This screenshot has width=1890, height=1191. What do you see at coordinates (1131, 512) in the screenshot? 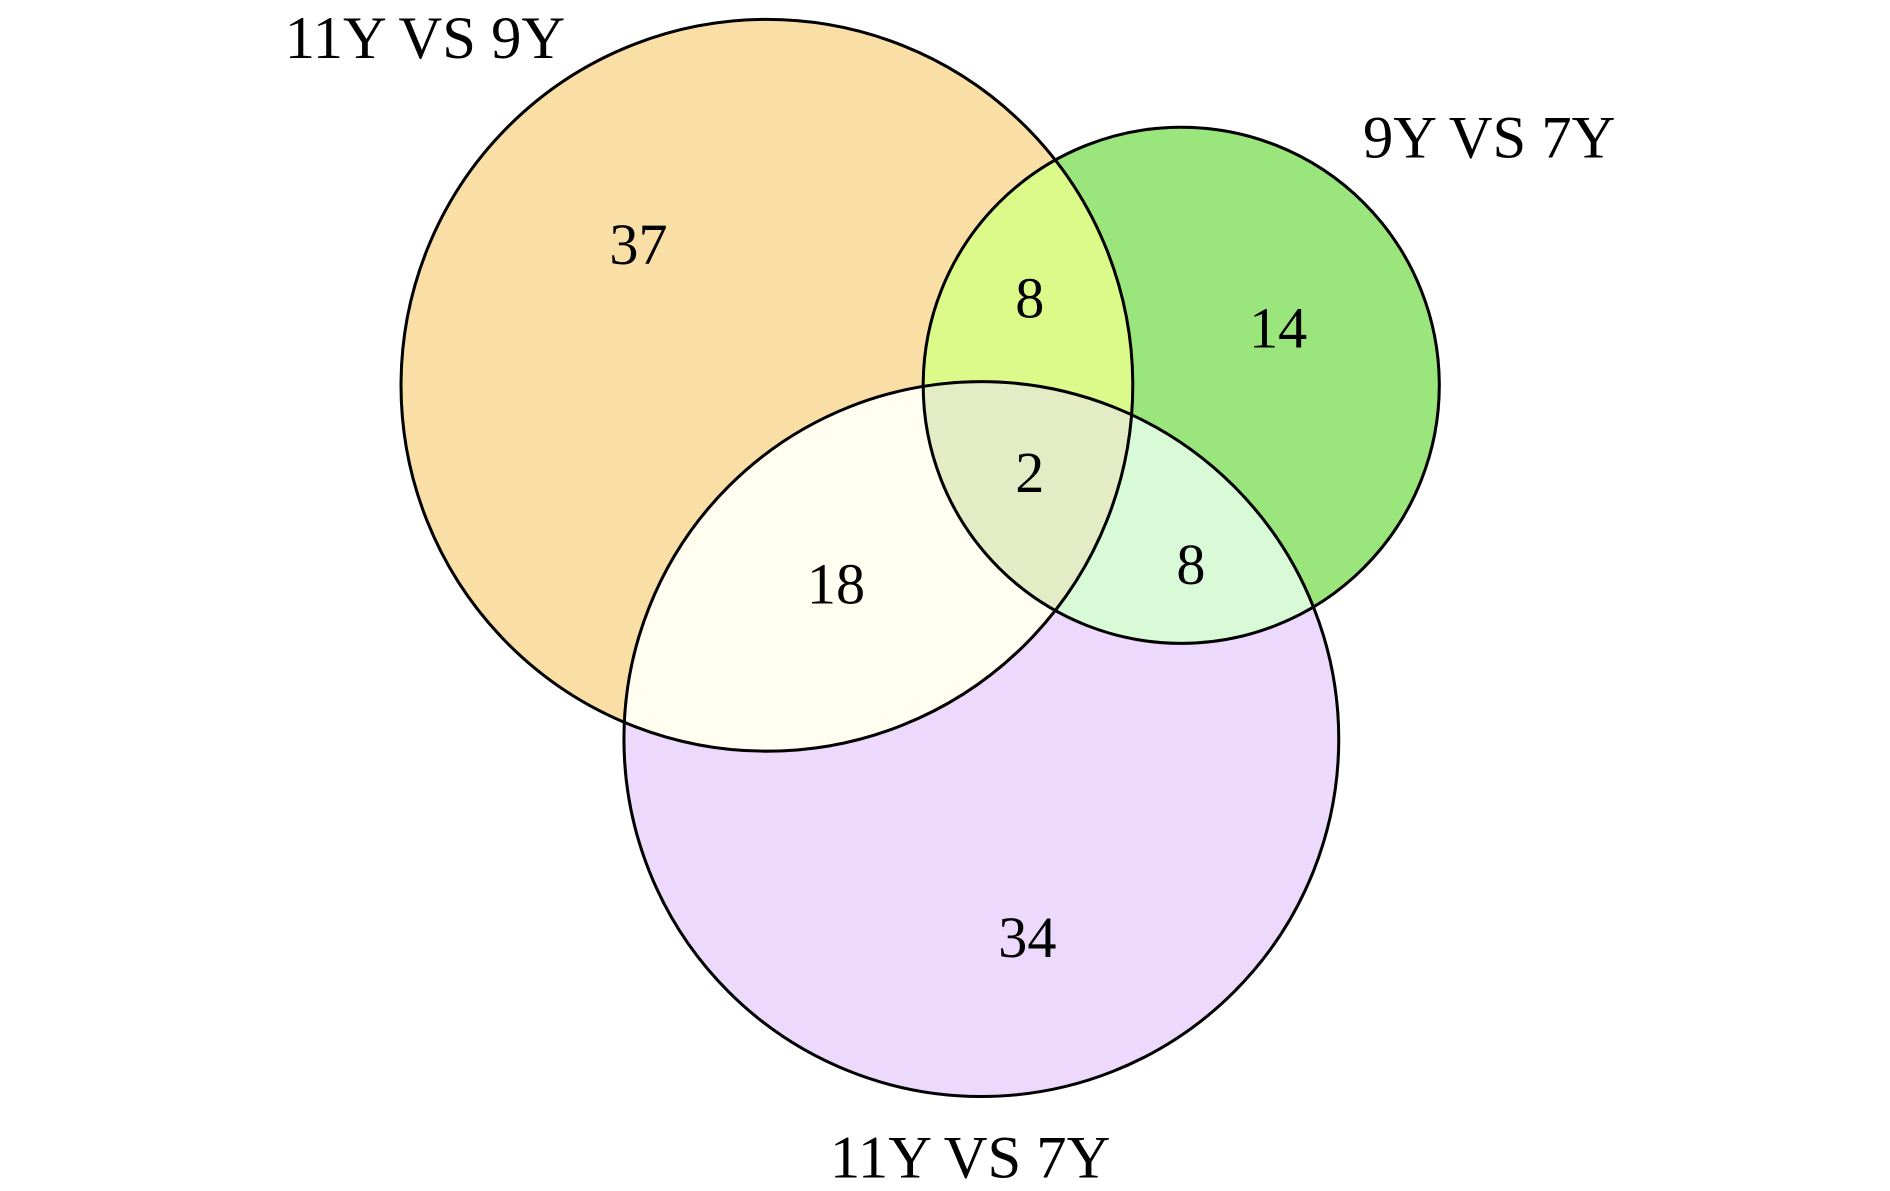
I see `region-9v7-11v7` at bounding box center [1131, 512].